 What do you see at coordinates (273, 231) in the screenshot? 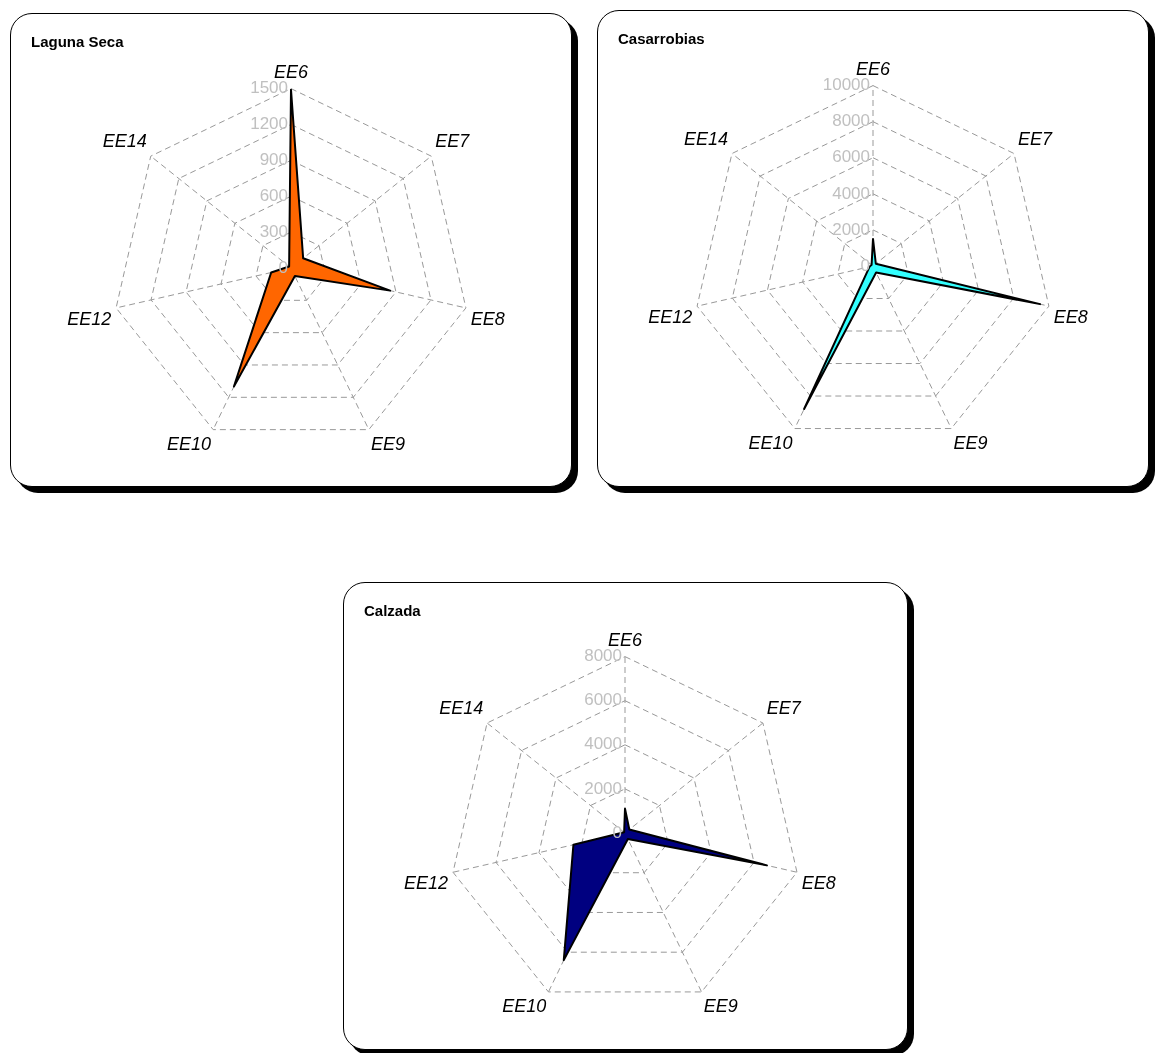
I see `y-tick-label: 300` at bounding box center [273, 231].